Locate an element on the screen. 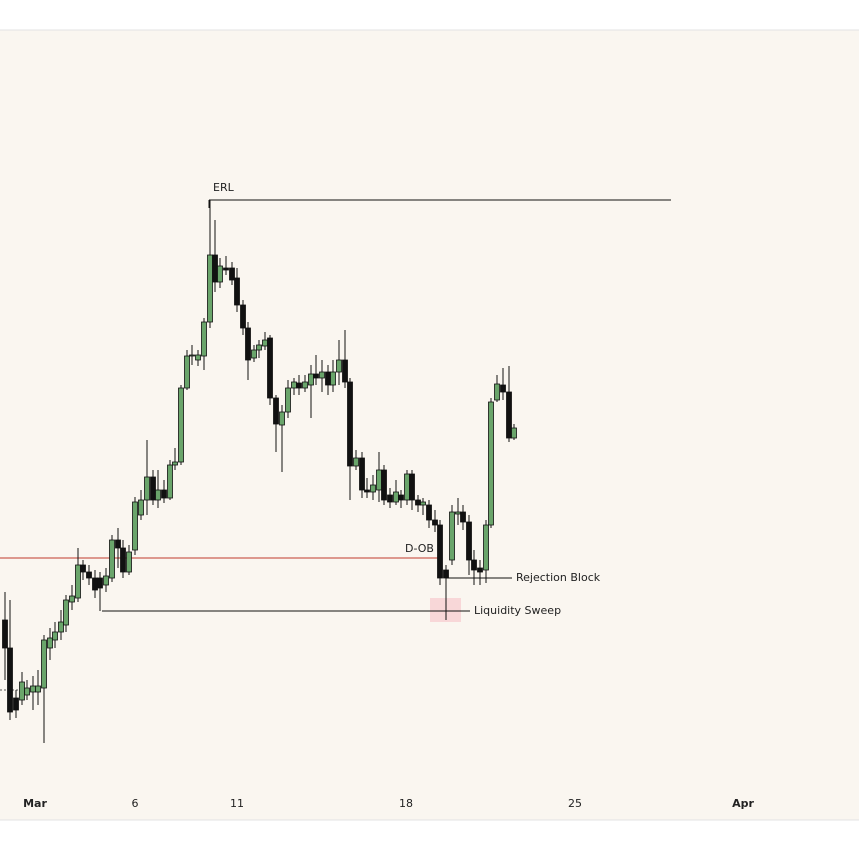  x-tick-label: 25 is located at coordinates (575, 803).